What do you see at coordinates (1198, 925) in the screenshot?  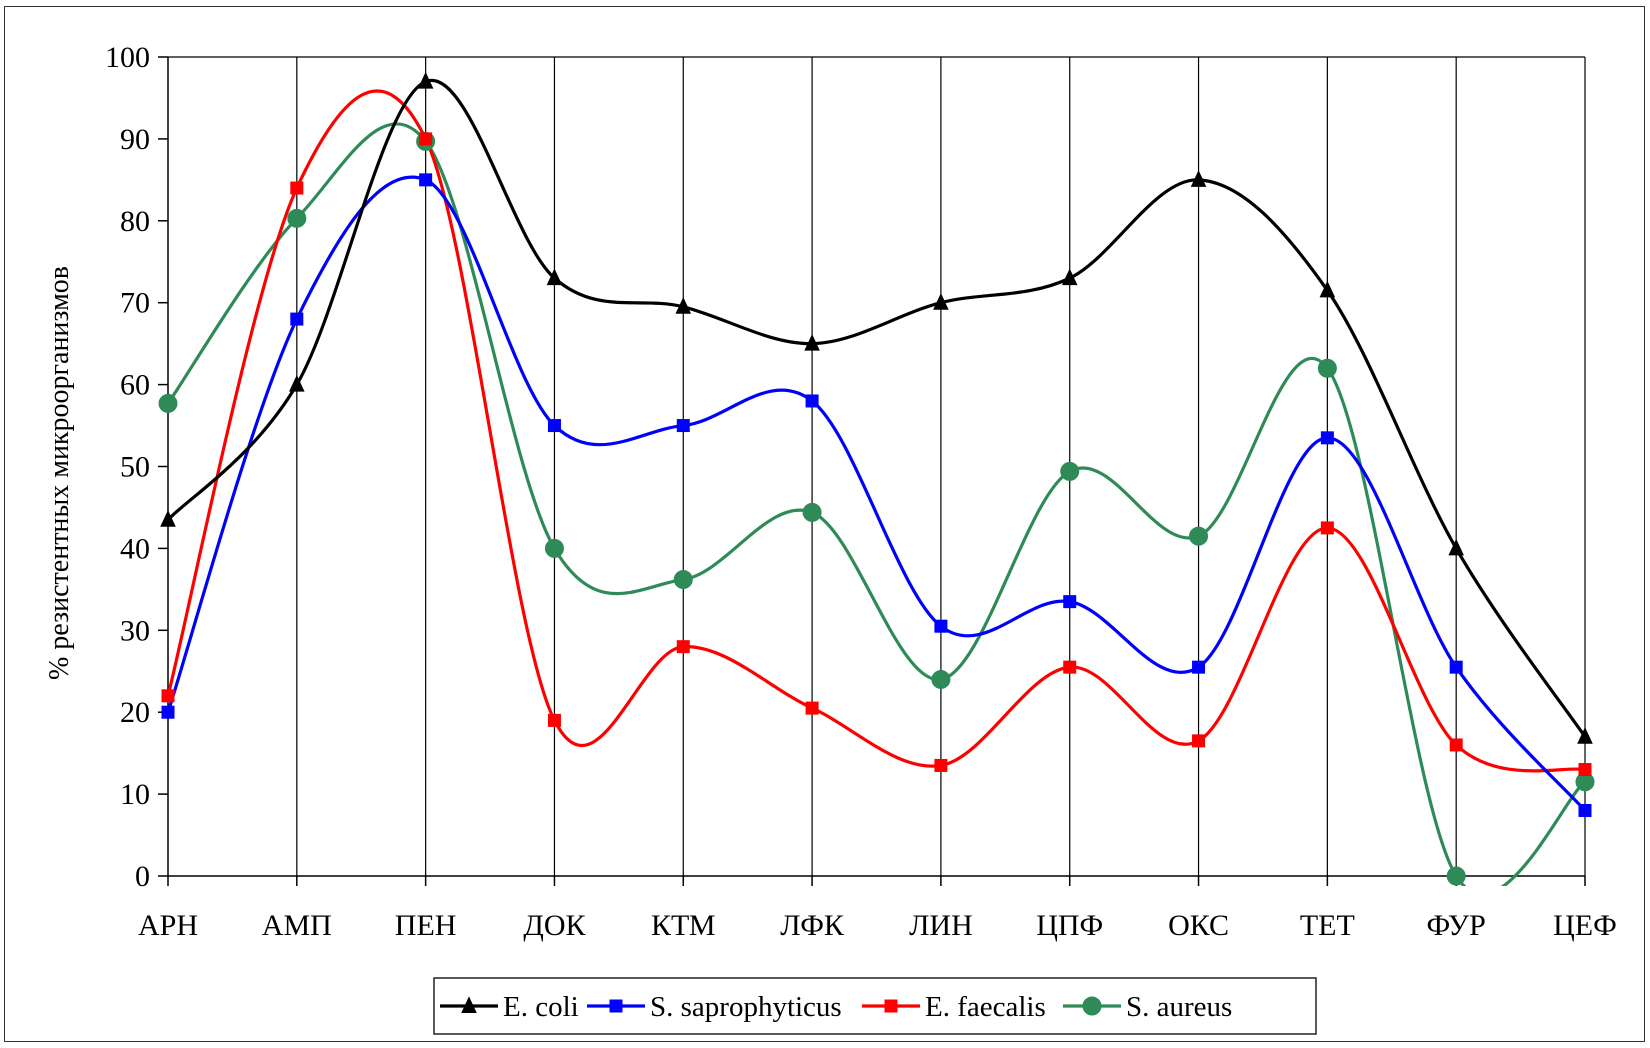 I see `x-tick-label: ОКС` at bounding box center [1198, 925].